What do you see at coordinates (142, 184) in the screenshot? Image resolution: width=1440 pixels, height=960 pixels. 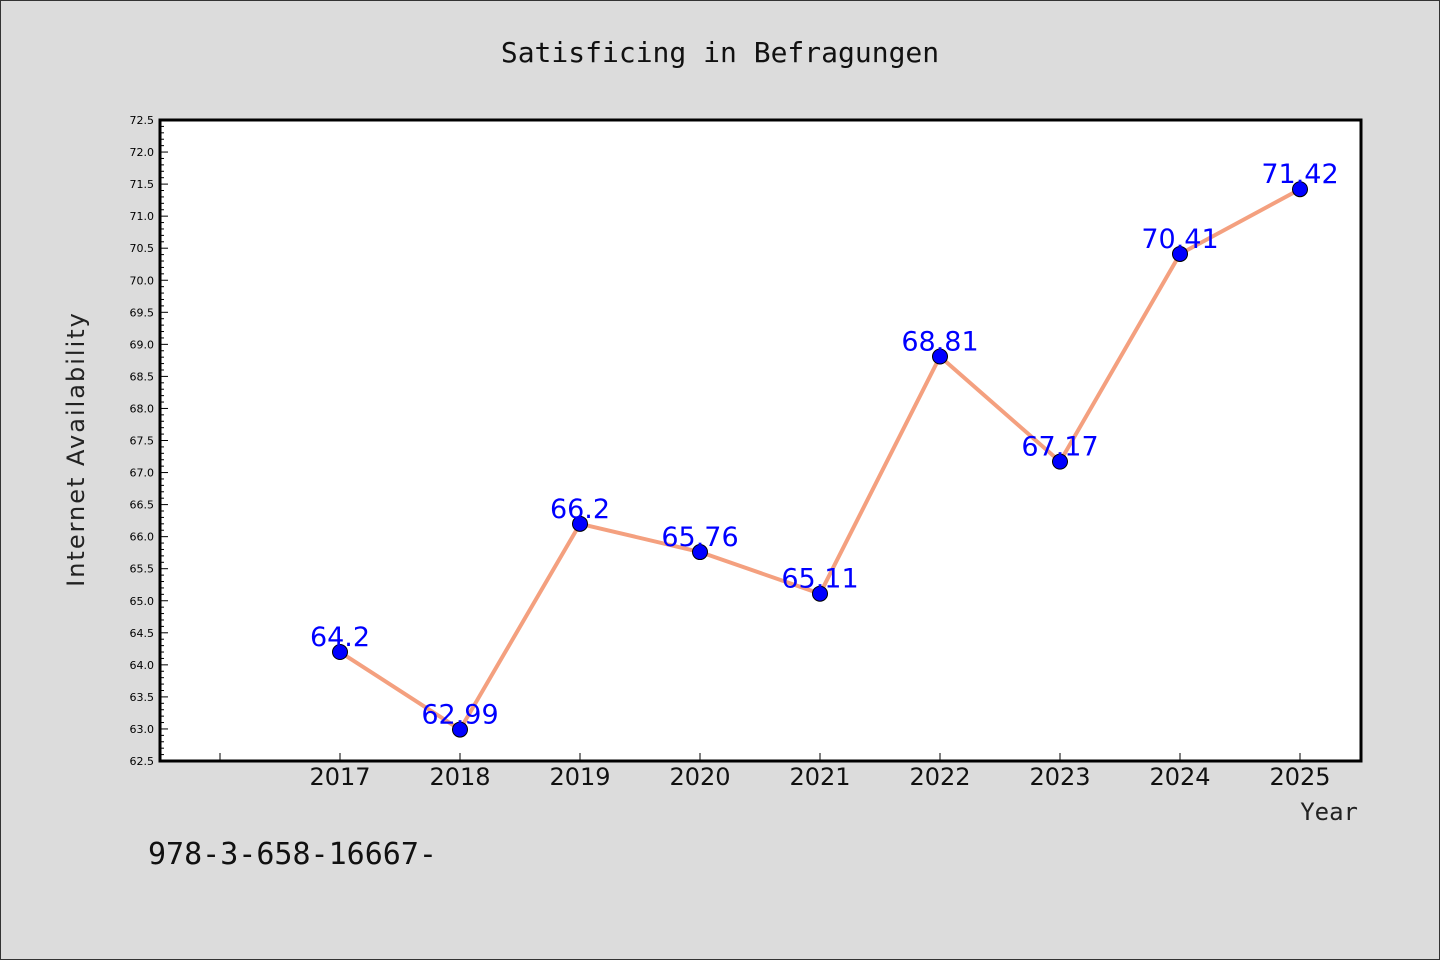 I see `y-tick-label: 71.5` at bounding box center [142, 184].